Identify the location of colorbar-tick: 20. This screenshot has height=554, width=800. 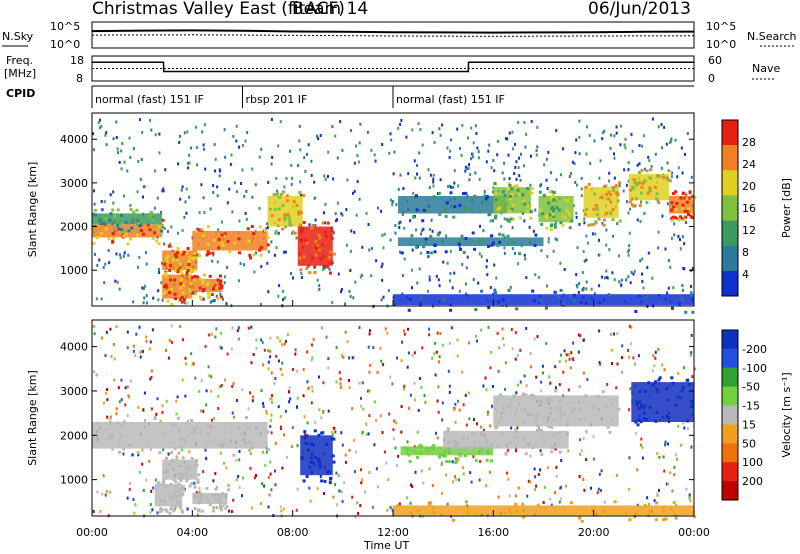
(749, 186).